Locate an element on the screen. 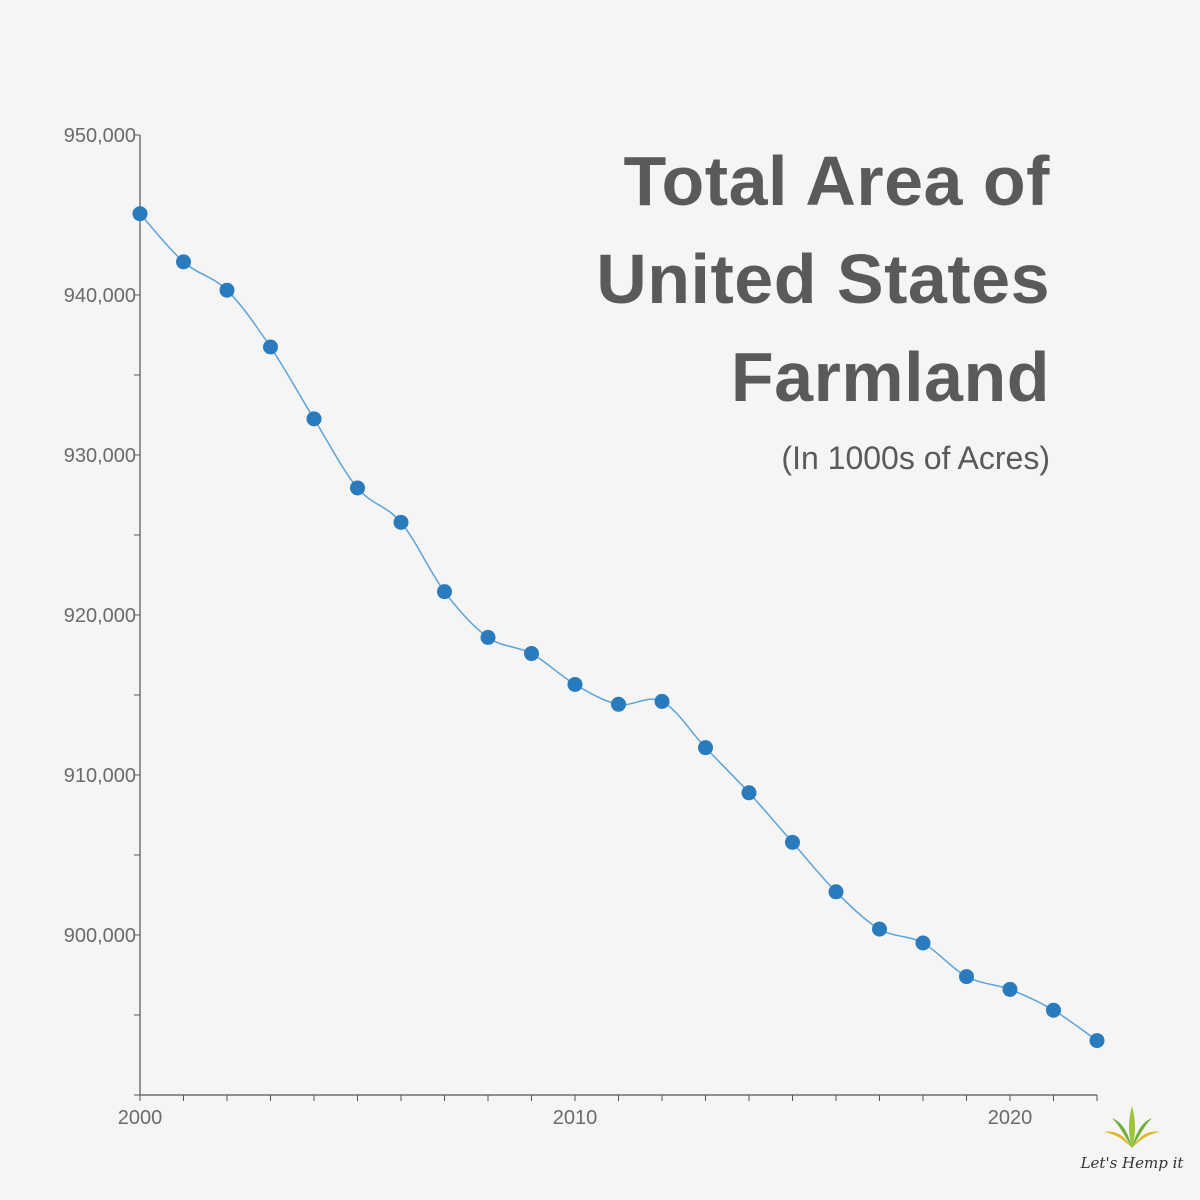 The image size is (1200, 1200). y-tick-label: 910,000 is located at coordinates (100, 776).